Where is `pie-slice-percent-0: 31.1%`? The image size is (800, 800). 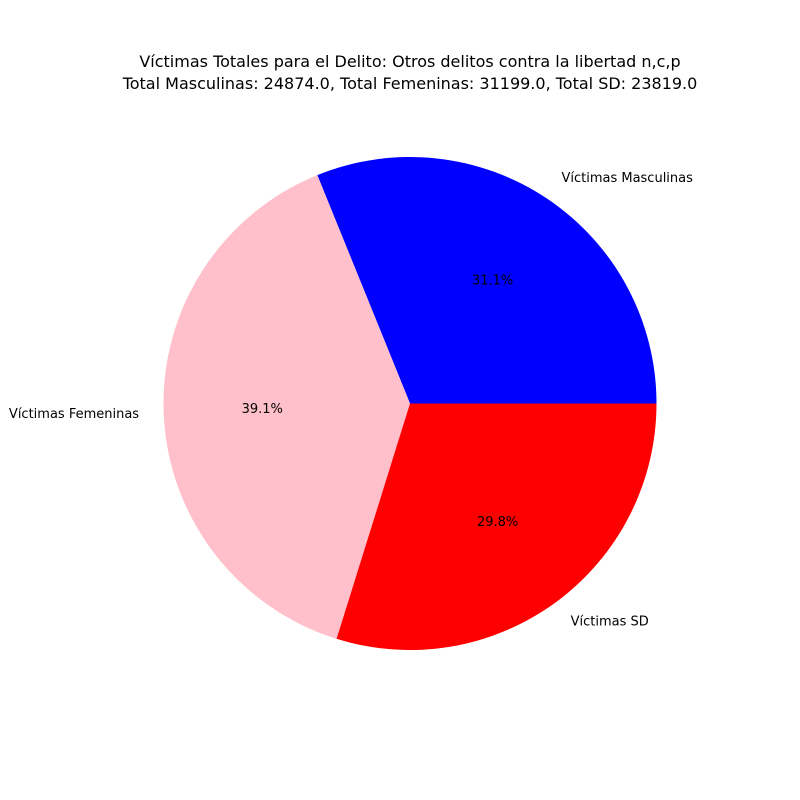
pie-slice-percent-0: 31.1% is located at coordinates (492, 280).